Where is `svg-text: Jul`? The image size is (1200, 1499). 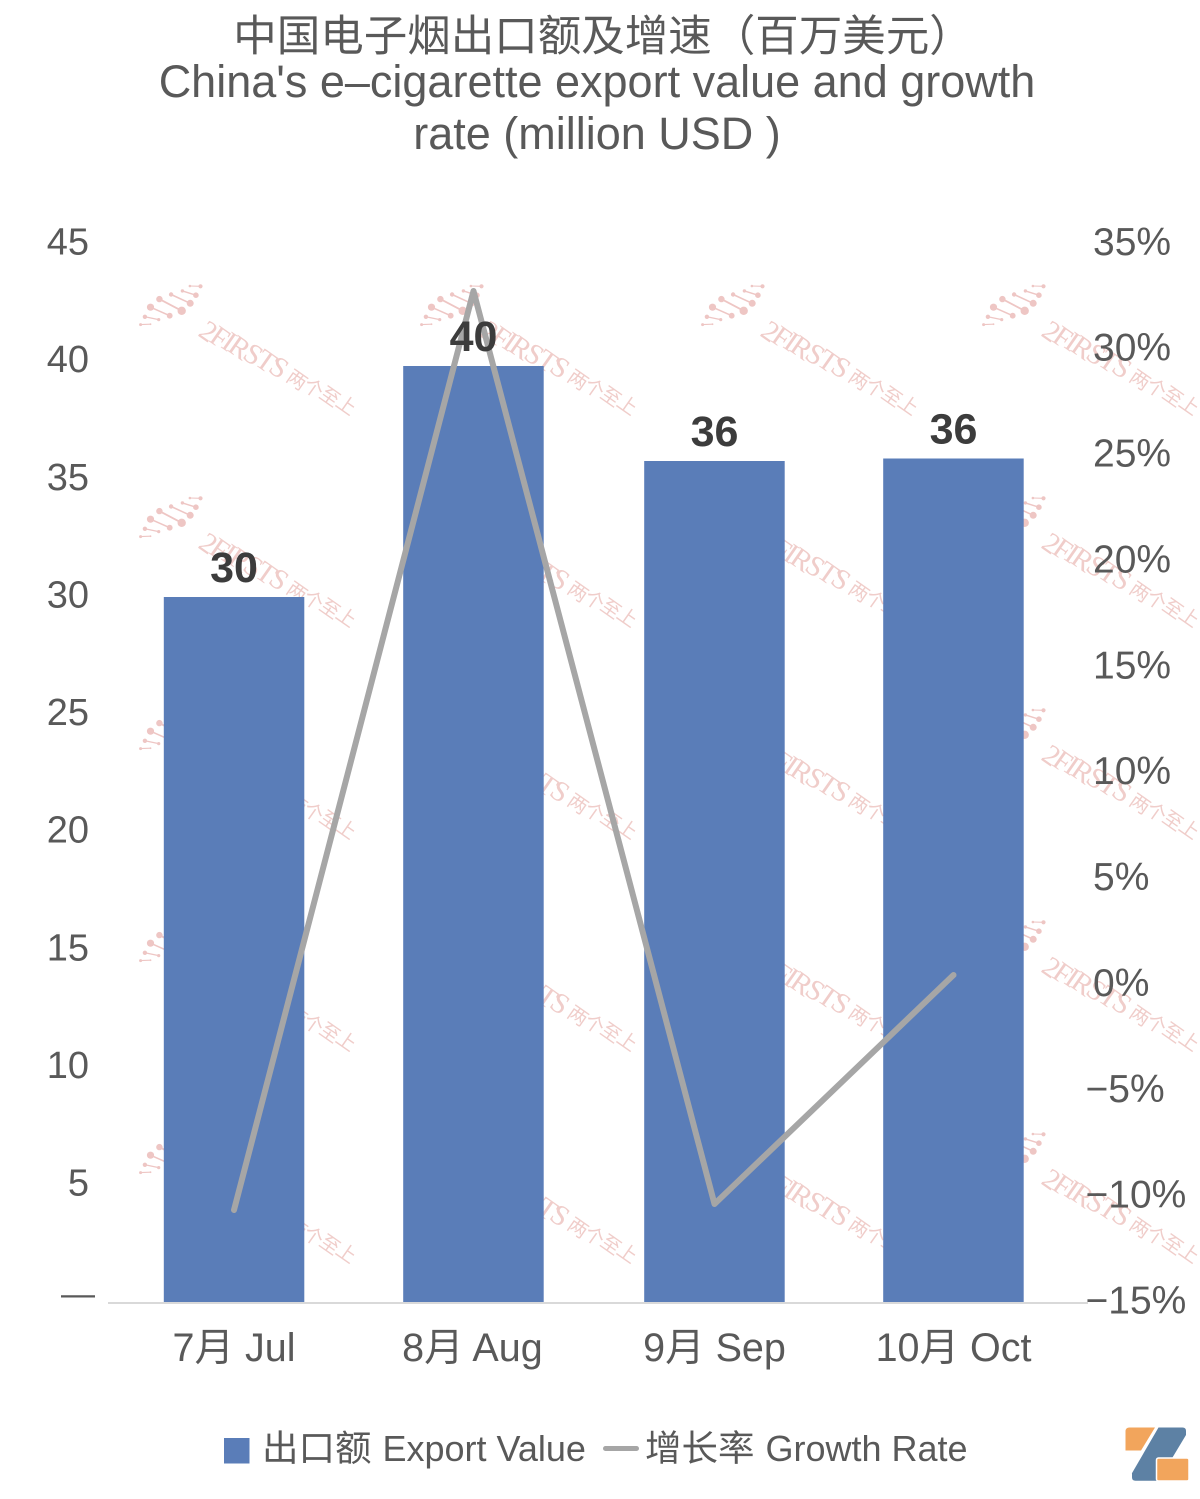
svg-text: Jul is located at coordinates (264, 1348).